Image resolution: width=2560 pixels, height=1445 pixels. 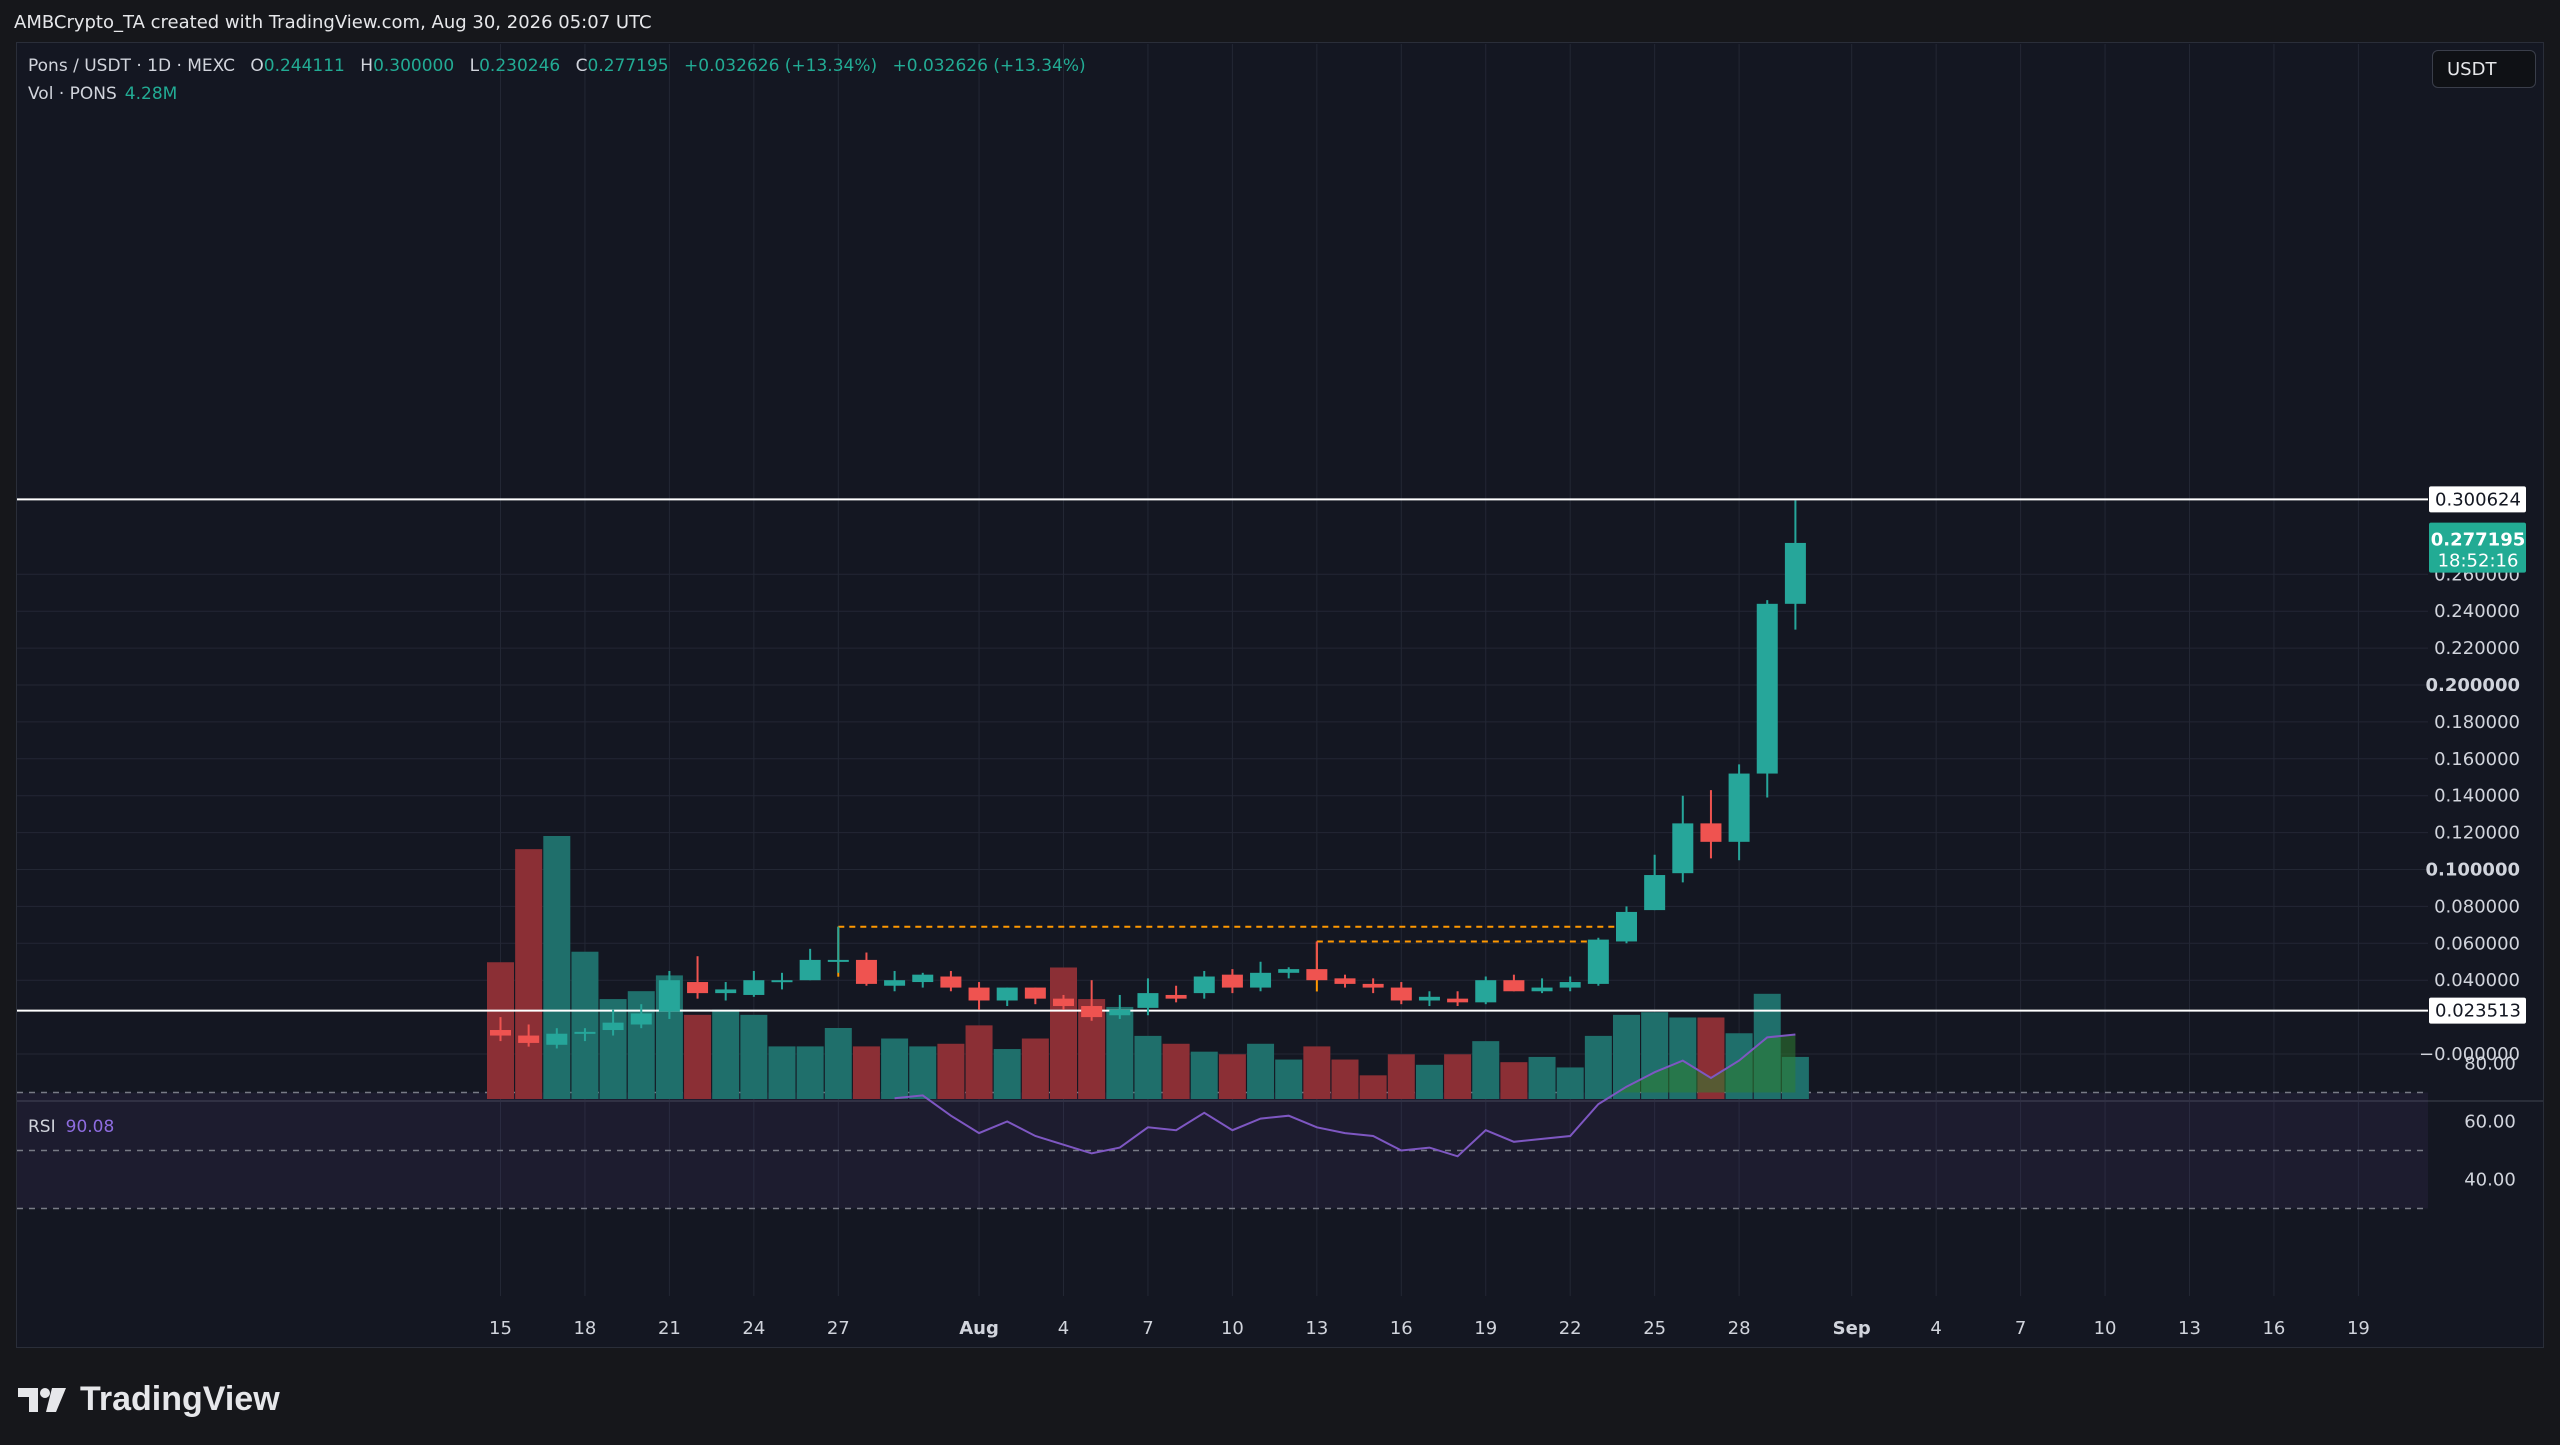 I want to click on volume-legend: Vol · PONS 4.28M, so click(x=102, y=94).